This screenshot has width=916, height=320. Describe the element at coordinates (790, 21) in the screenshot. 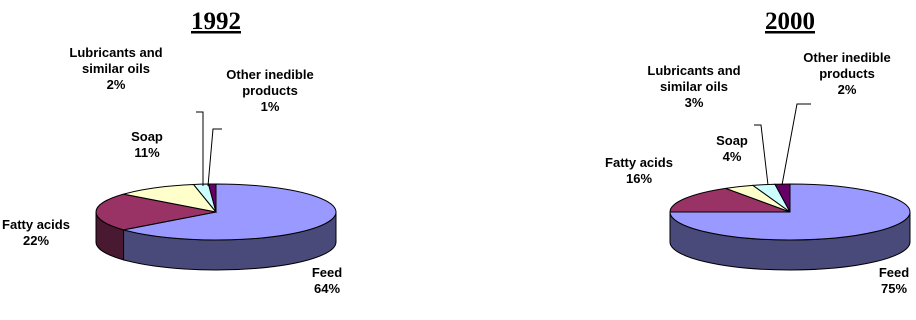

I see `chart-title: 2000` at that location.